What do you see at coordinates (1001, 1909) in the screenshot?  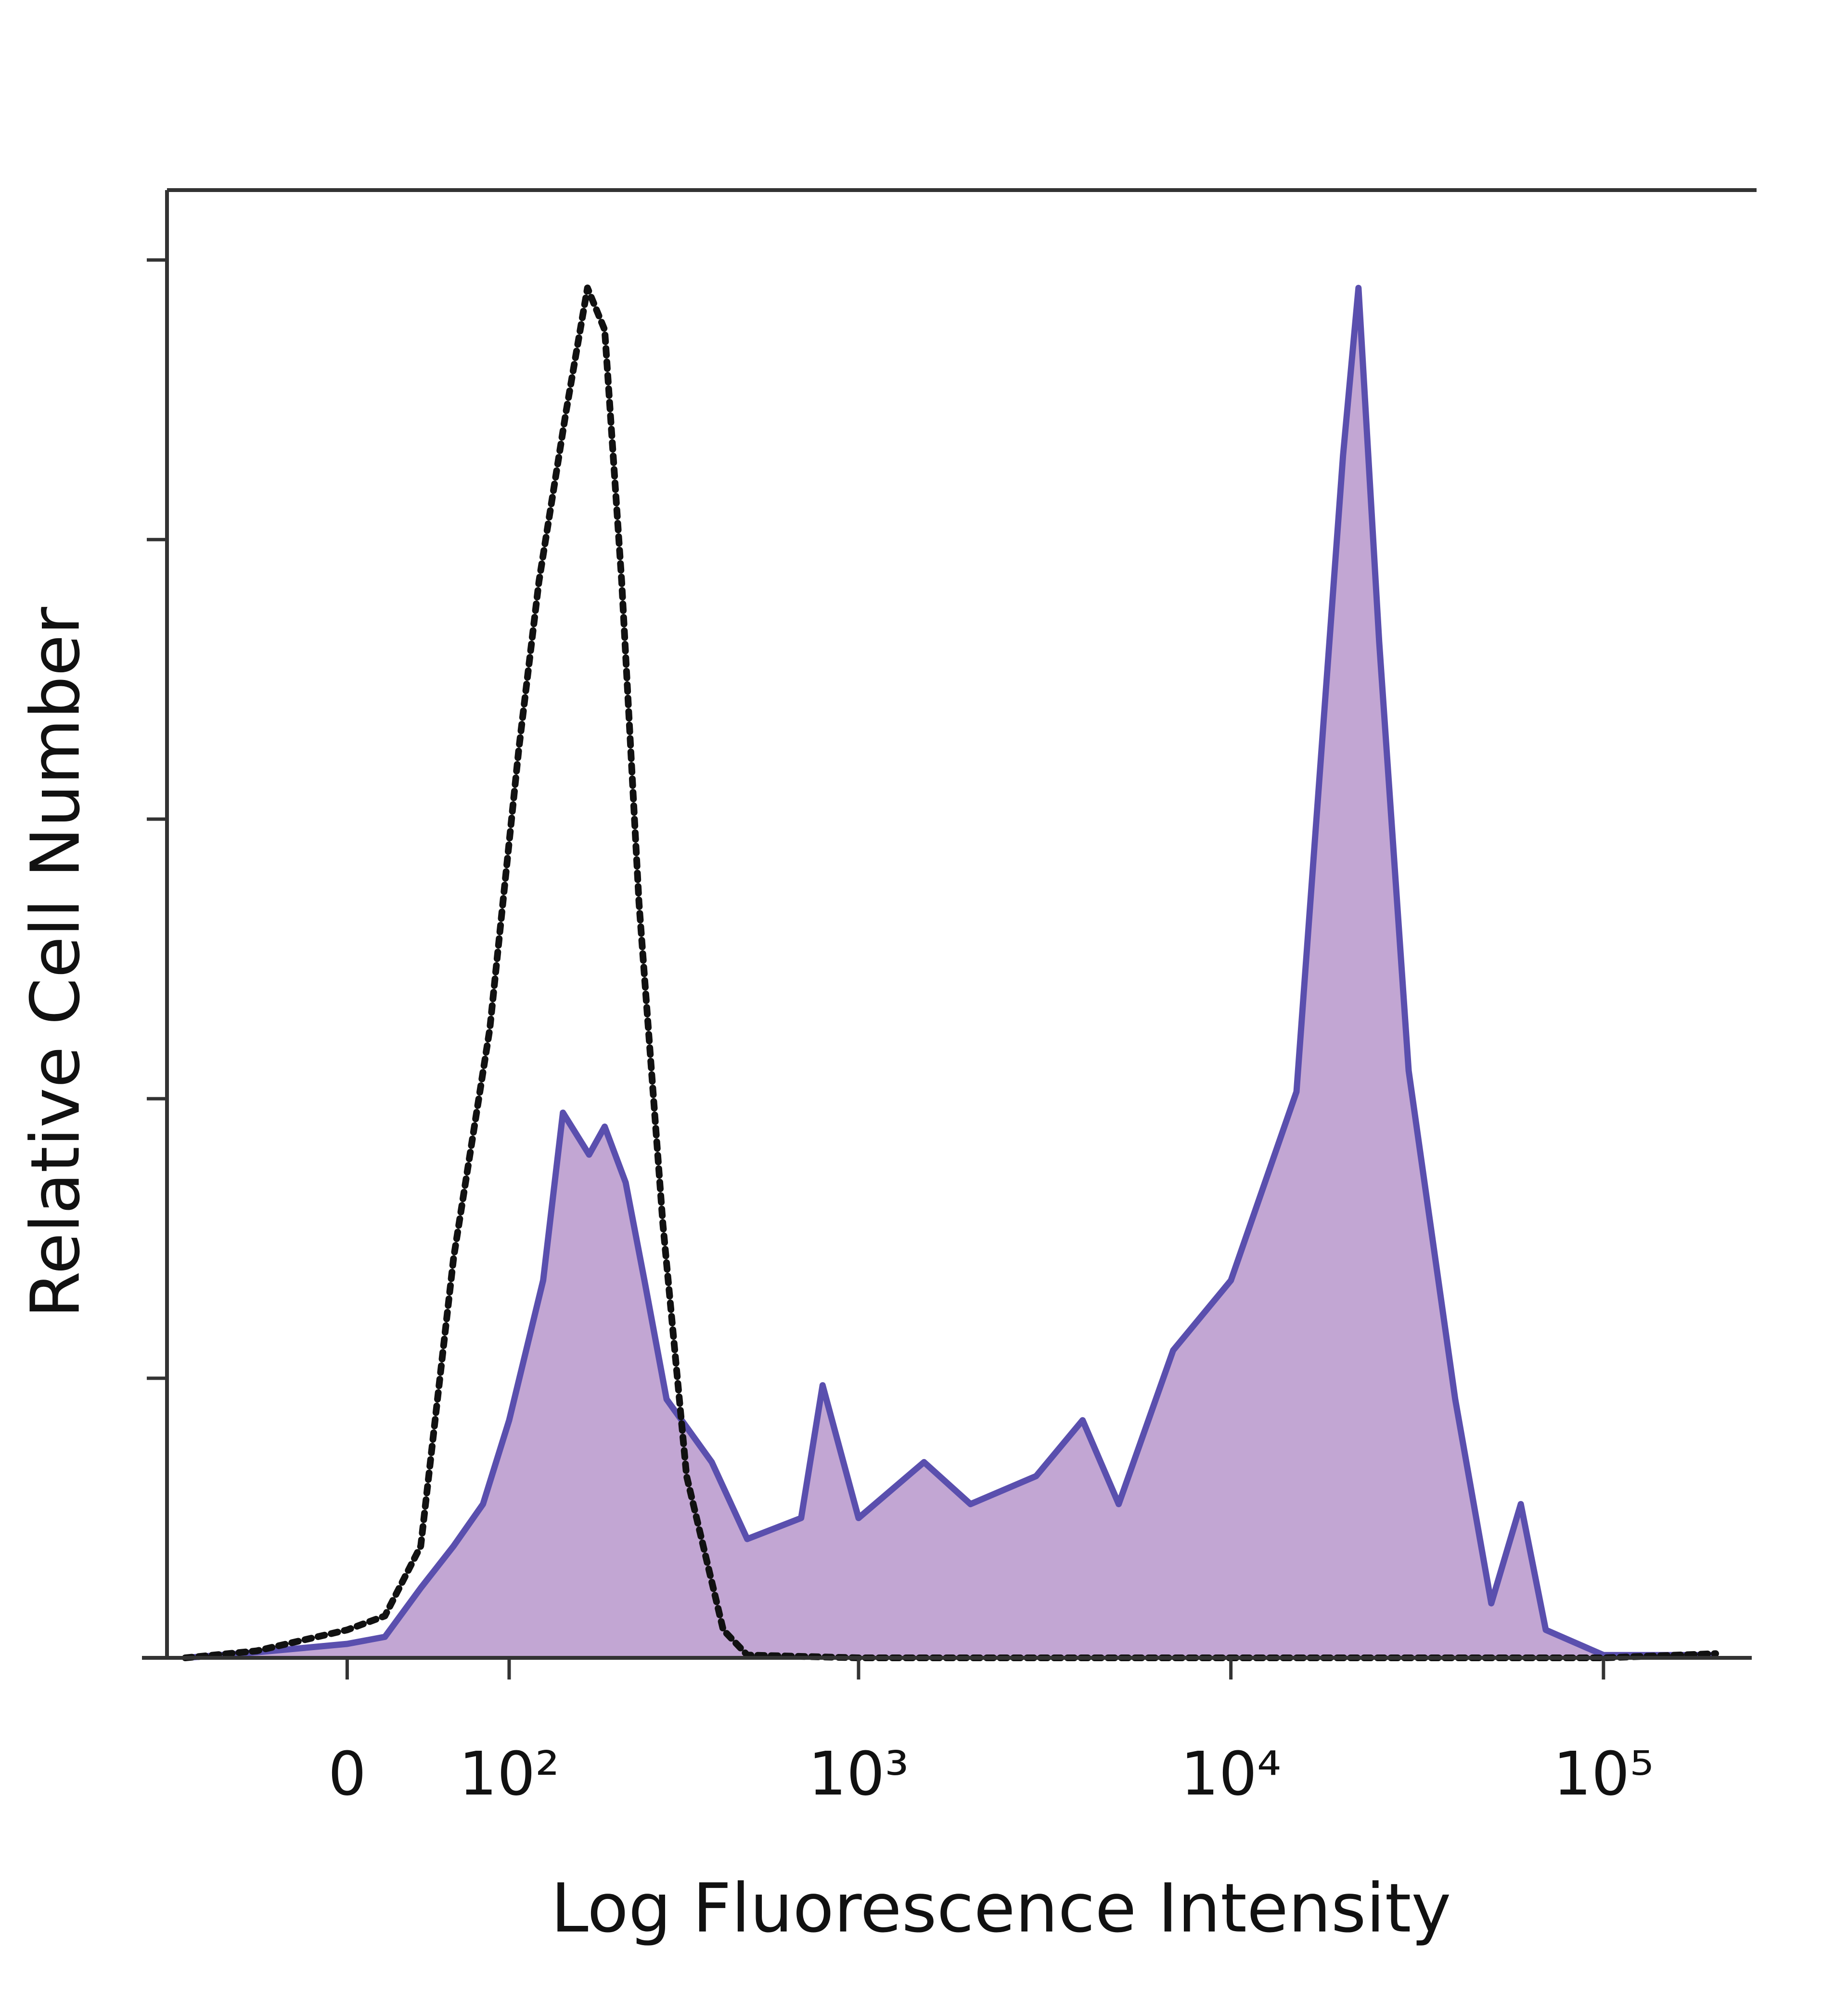 I see `x-axis-title: Log Fluorescence Intensity` at bounding box center [1001, 1909].